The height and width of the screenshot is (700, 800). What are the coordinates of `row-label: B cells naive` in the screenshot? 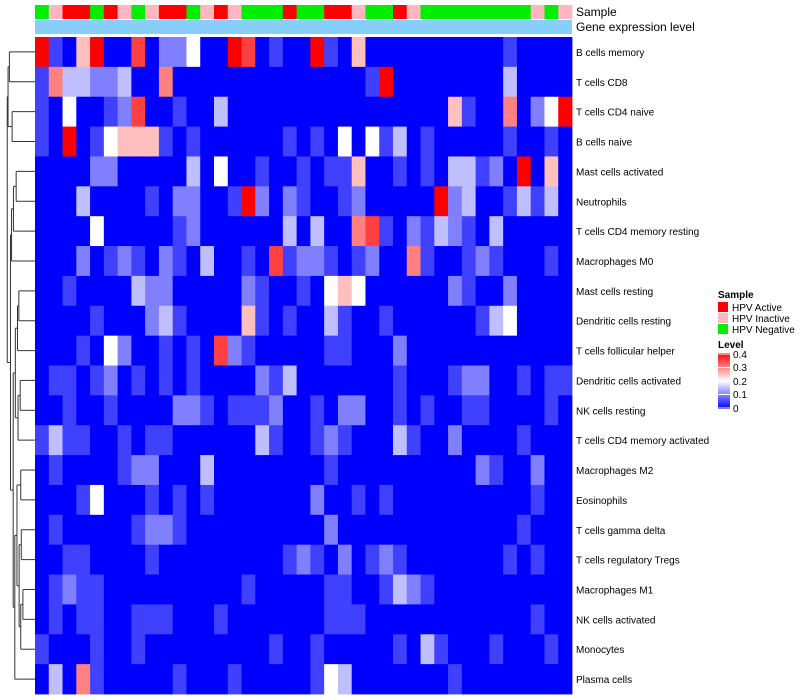 It's located at (604, 143).